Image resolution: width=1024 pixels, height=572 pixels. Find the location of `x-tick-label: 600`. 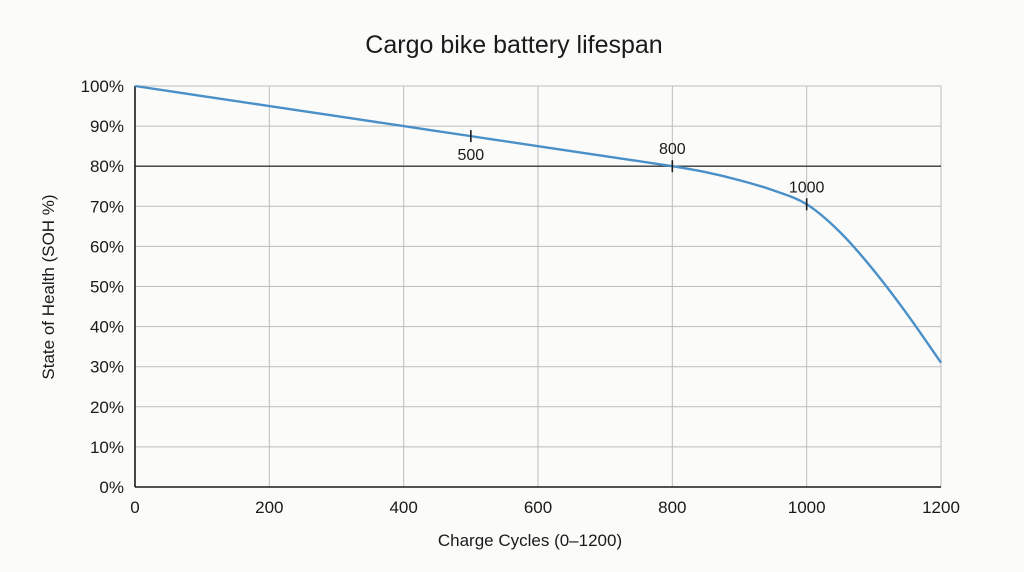

x-tick-label: 600 is located at coordinates (538, 507).